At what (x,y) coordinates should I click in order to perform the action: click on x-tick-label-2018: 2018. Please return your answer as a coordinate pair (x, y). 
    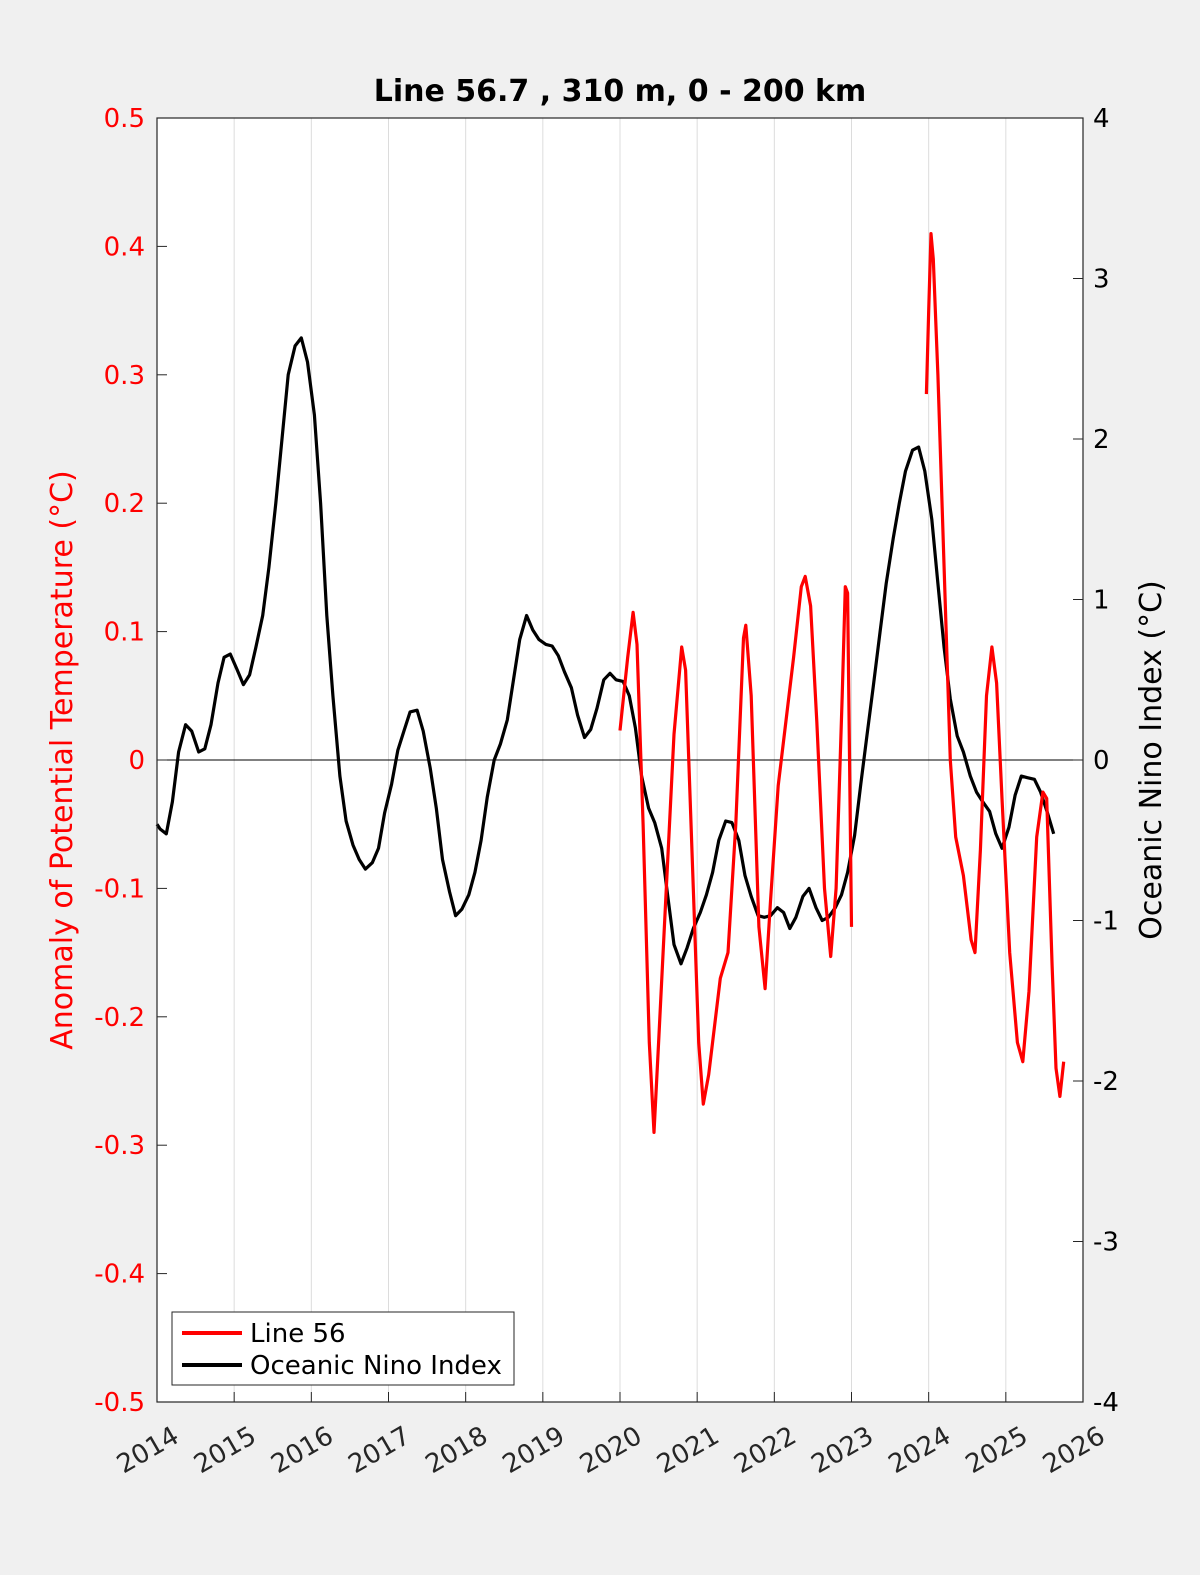
    Looking at the image, I should click on (457, 1450).